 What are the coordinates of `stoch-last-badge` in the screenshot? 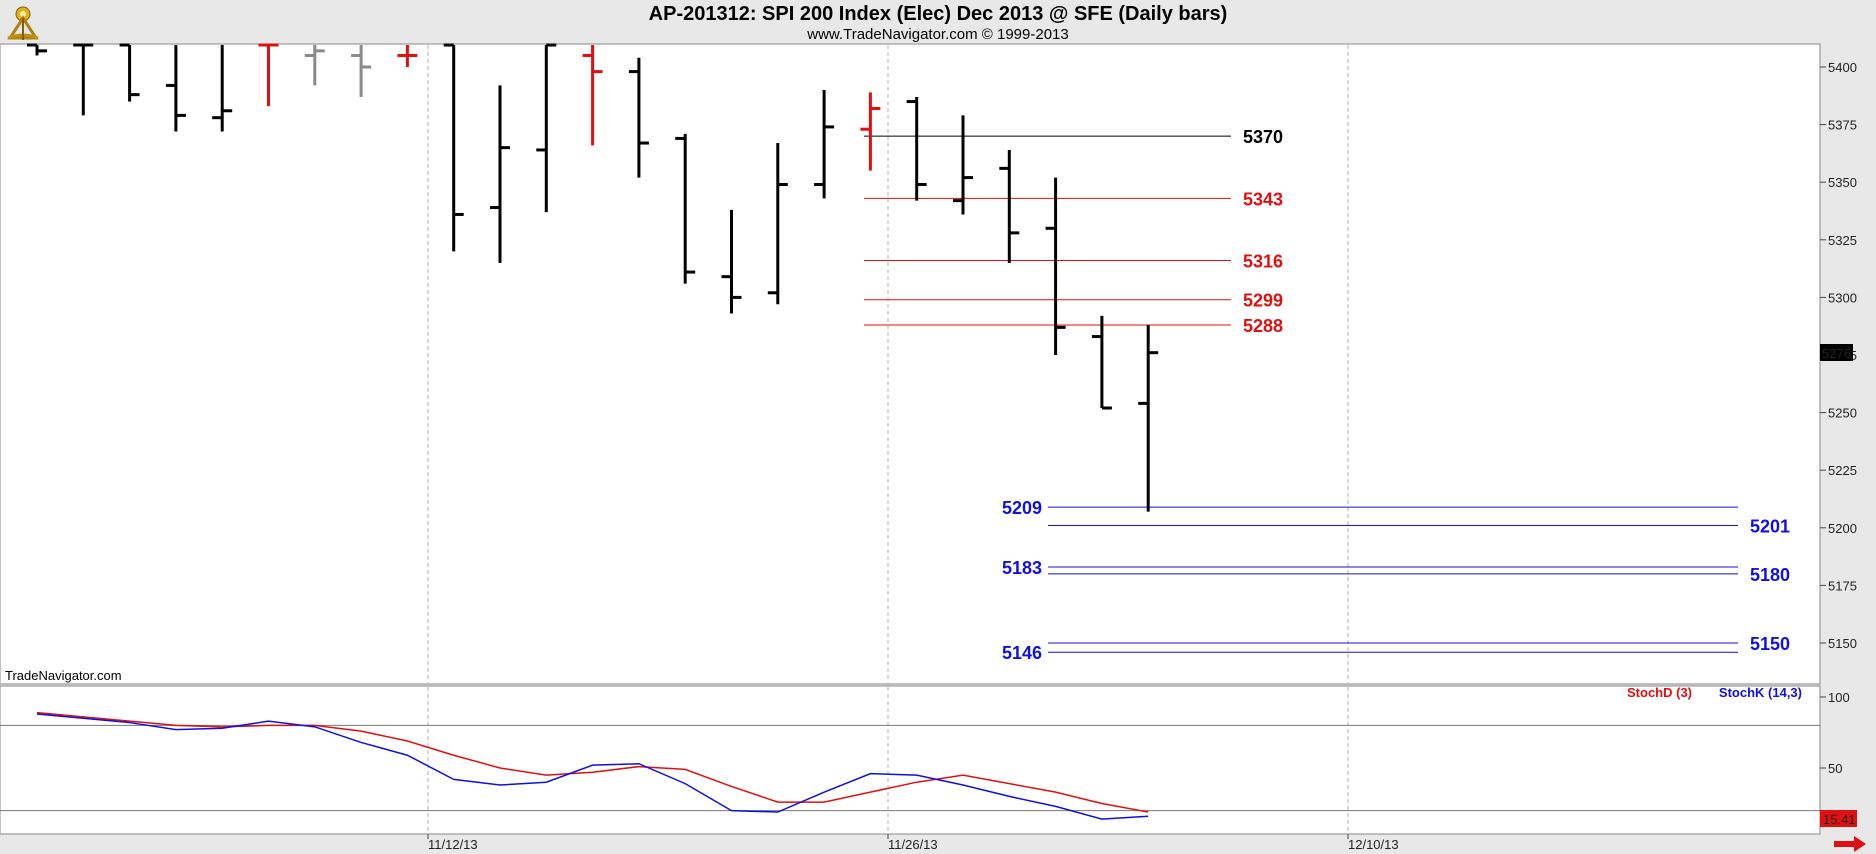 It's located at (1838, 818).